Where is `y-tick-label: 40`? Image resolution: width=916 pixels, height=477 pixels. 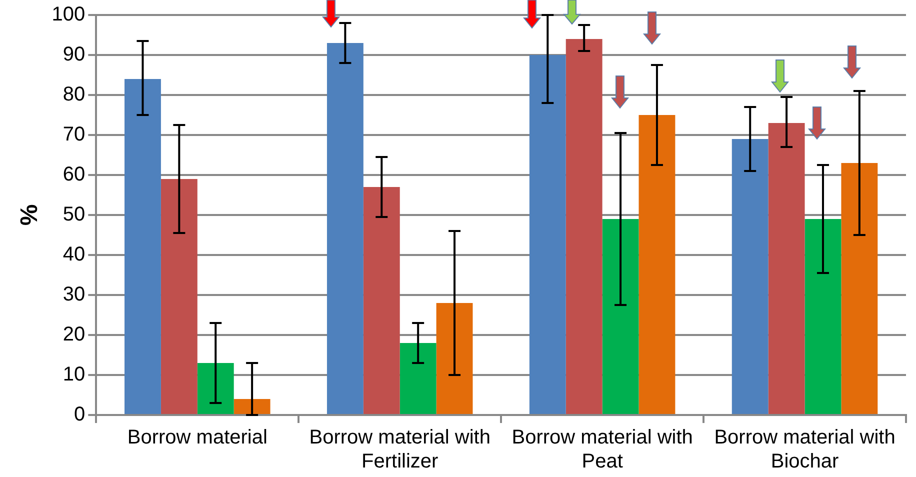 y-tick-label: 40 is located at coordinates (74, 255).